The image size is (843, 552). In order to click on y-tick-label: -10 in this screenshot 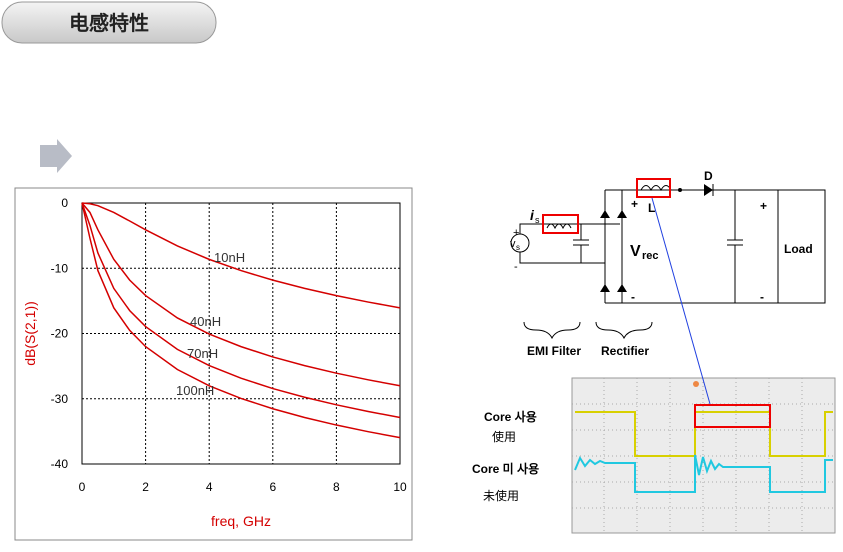, I will do `click(60, 268)`.